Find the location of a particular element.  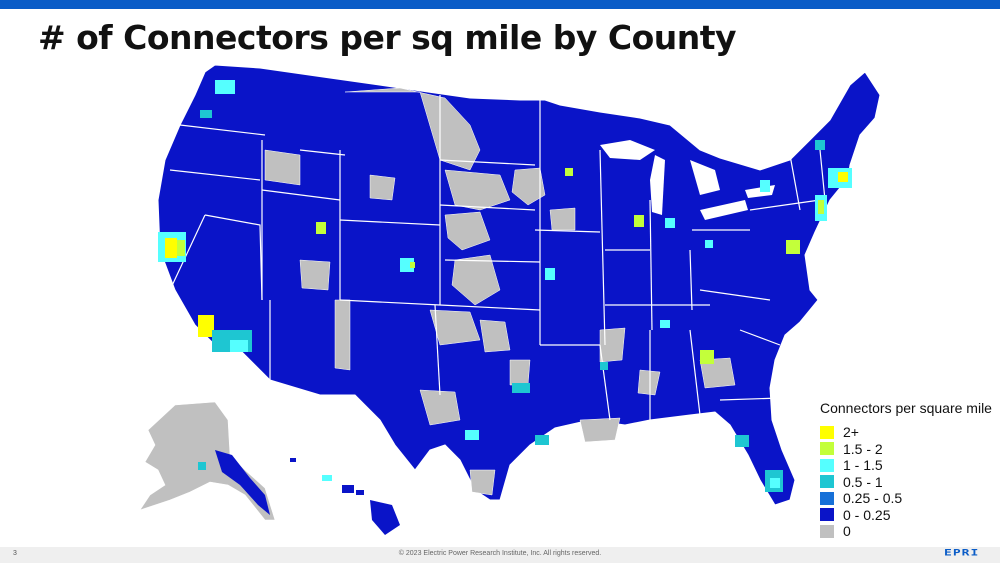

page-title: # of Connectors per sq mile by County is located at coordinates (387, 37).